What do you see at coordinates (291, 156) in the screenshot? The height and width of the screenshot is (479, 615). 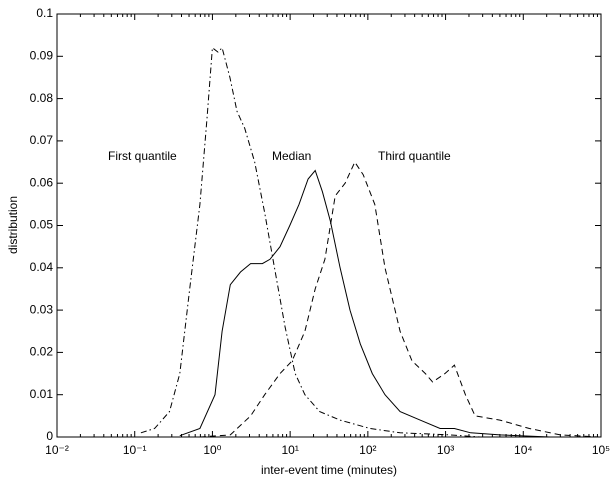 I see `annotation: Median` at bounding box center [291, 156].